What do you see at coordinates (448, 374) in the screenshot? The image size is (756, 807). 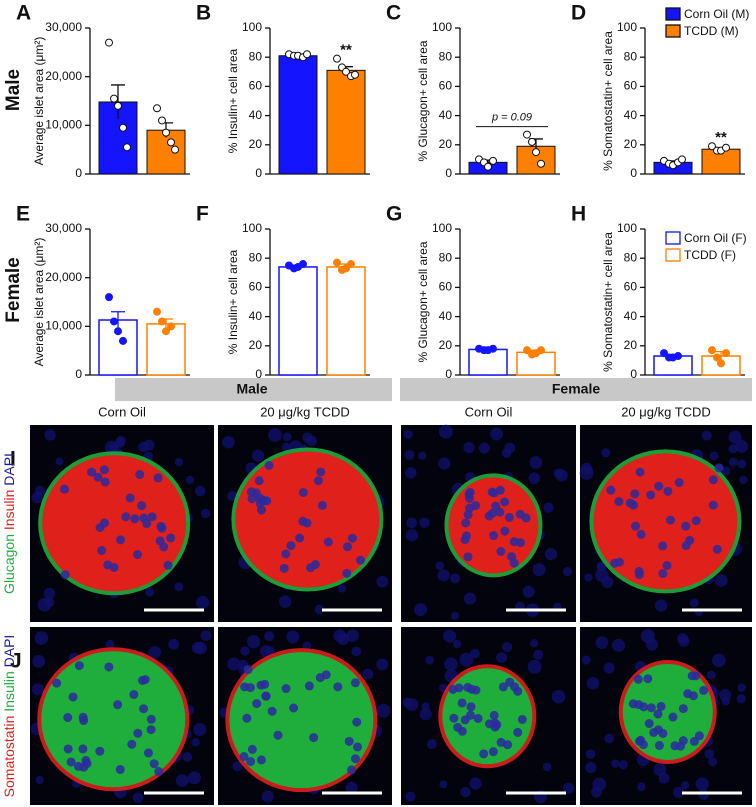 I see `y-tick-label: 0` at bounding box center [448, 374].